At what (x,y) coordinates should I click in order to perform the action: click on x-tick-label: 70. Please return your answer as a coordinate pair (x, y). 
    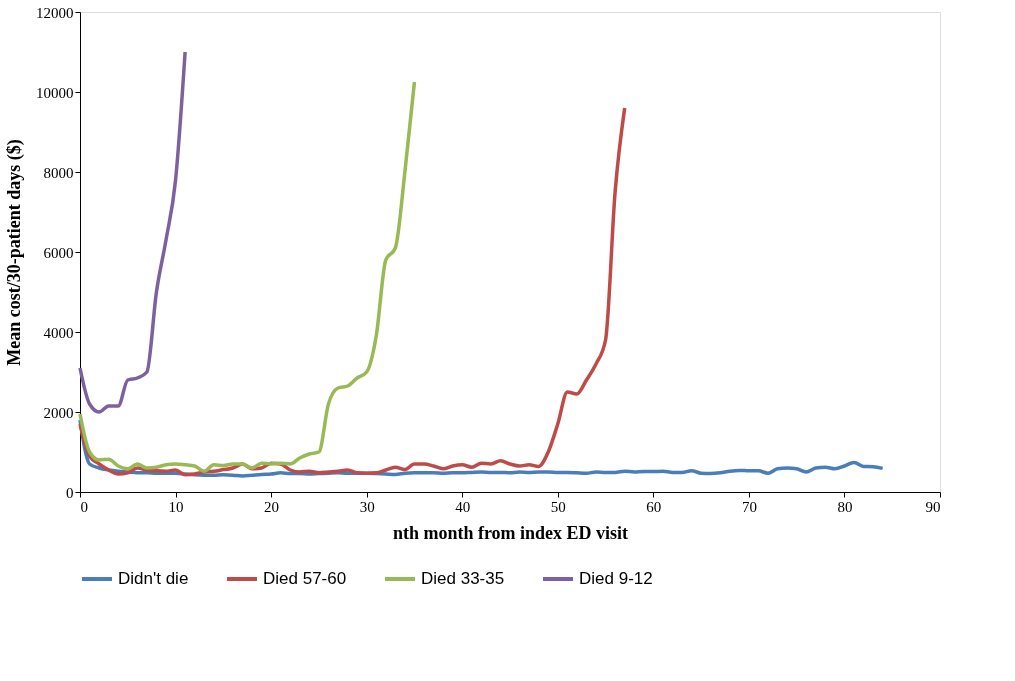
    Looking at the image, I should click on (749, 506).